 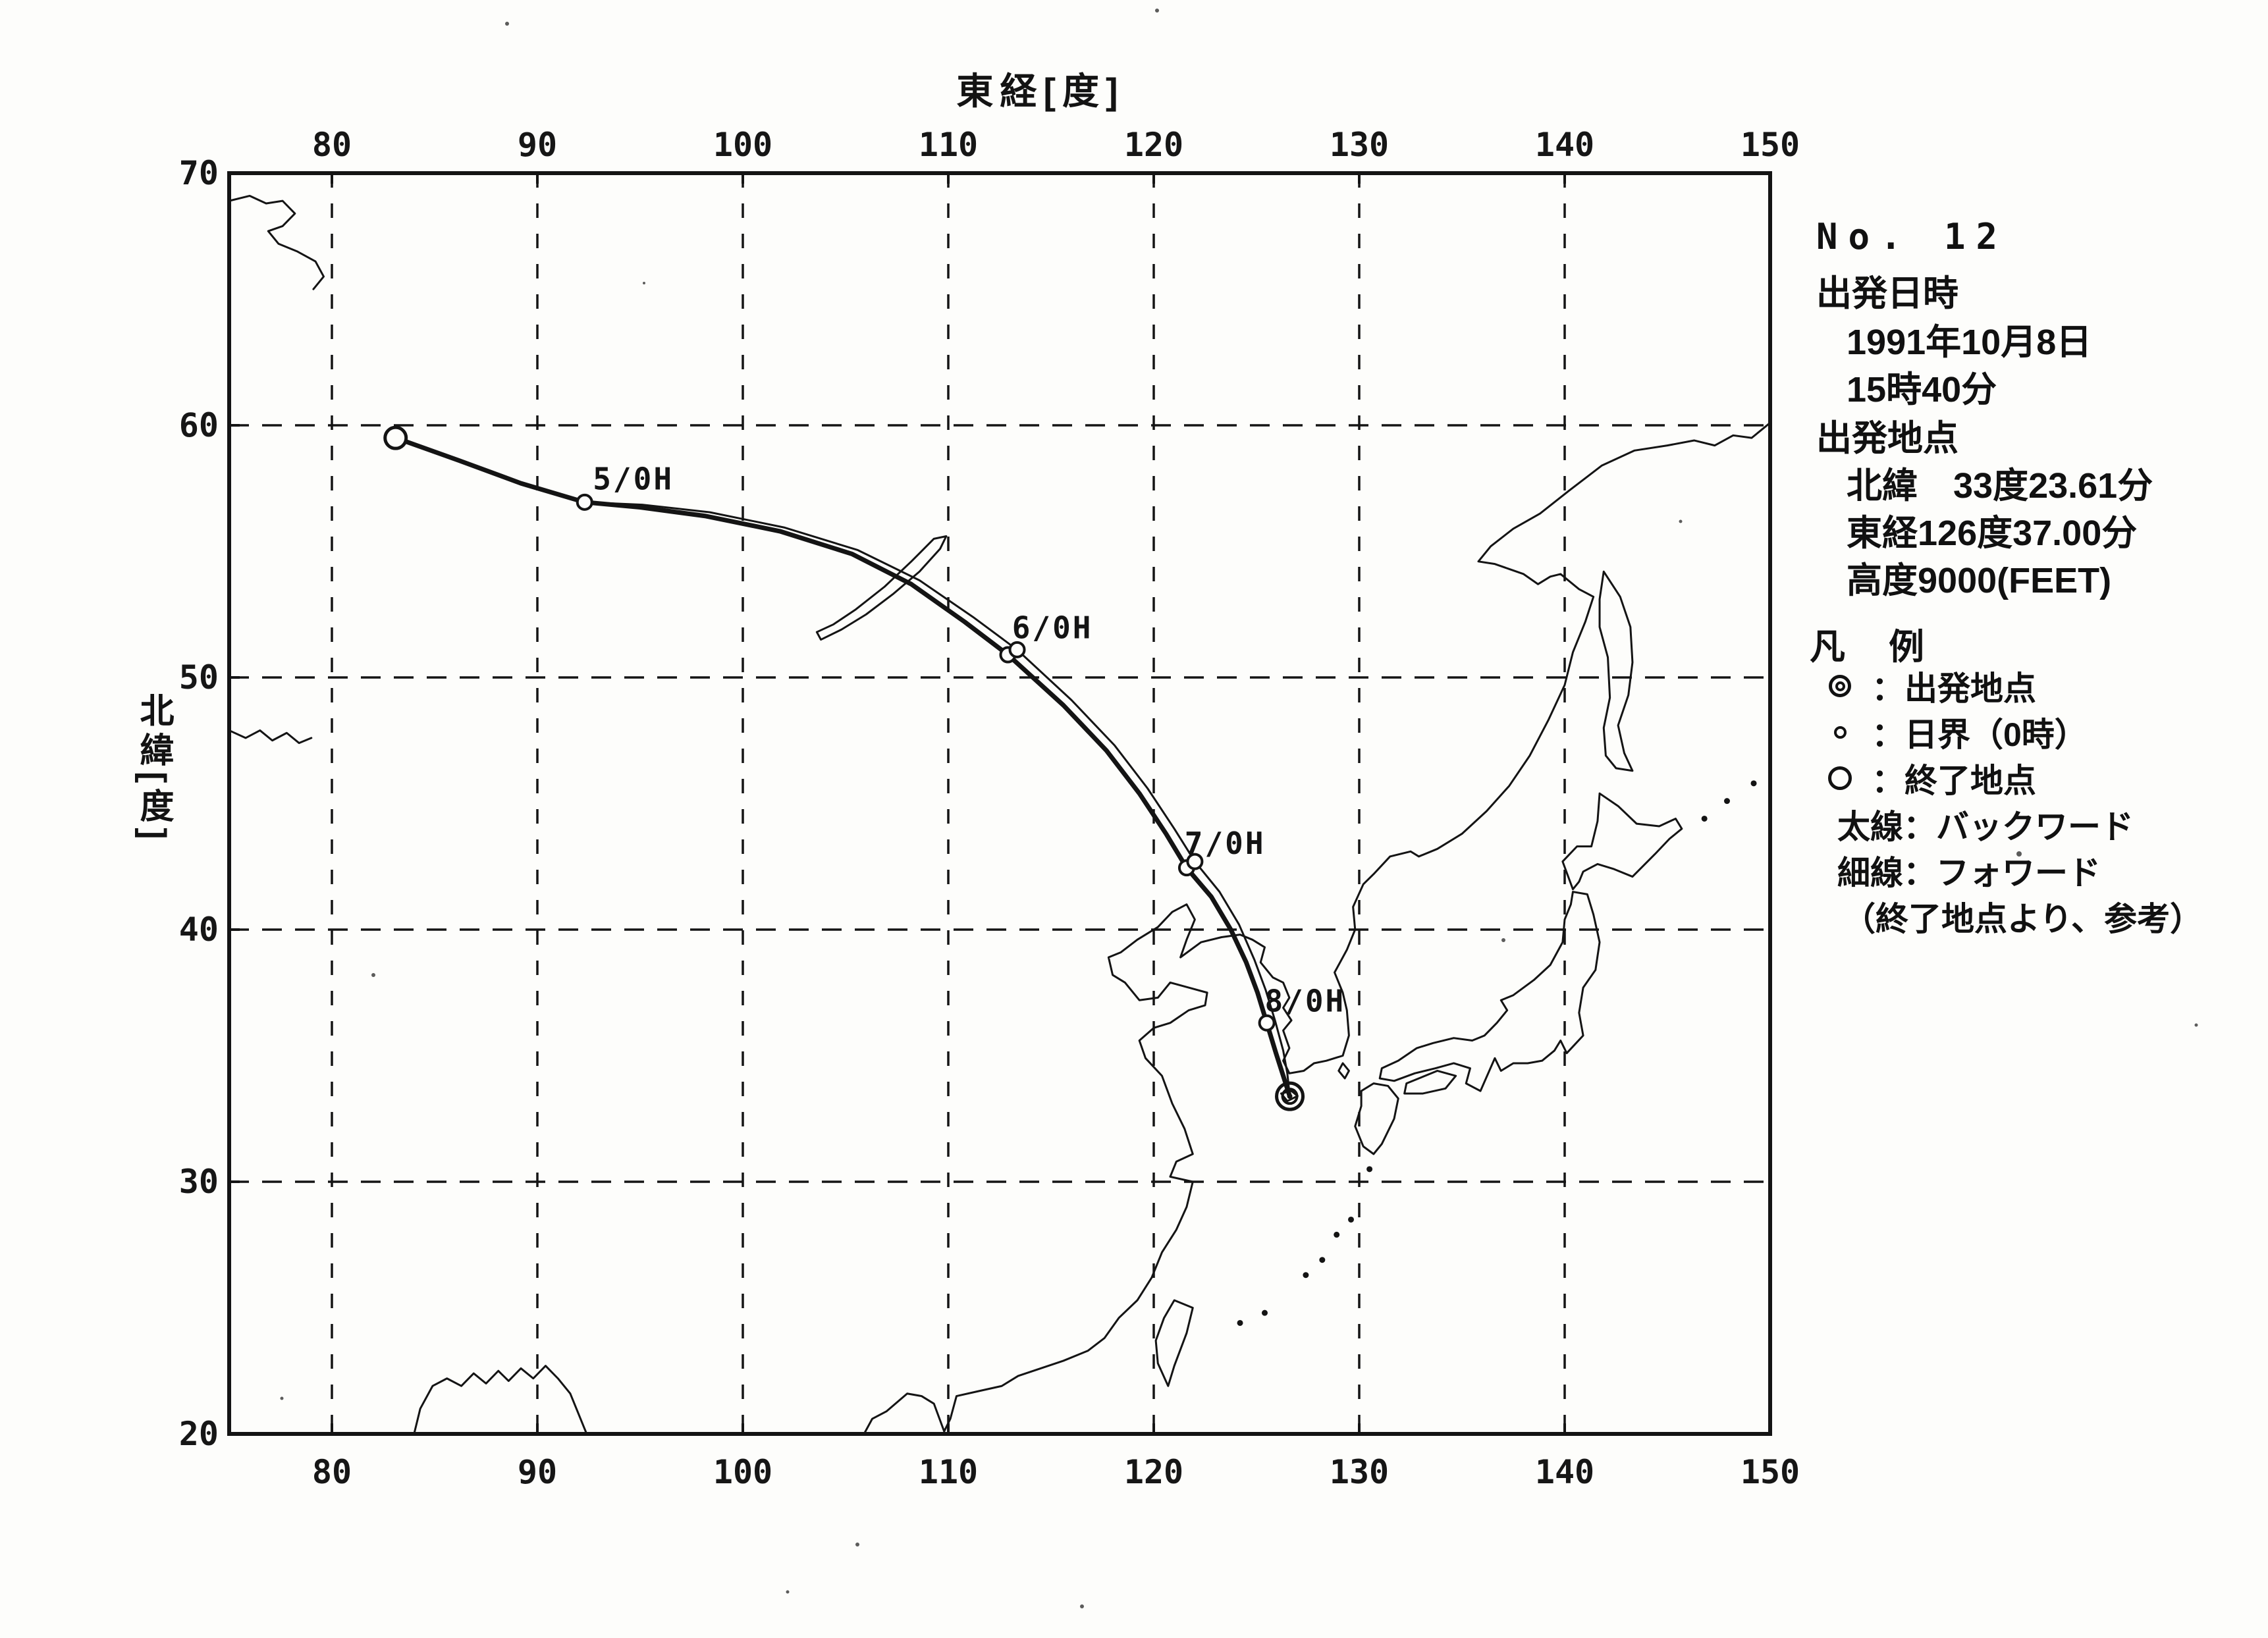 What do you see at coordinates (332, 1472) in the screenshot?
I see `x-tick-bottom-80: 80` at bounding box center [332, 1472].